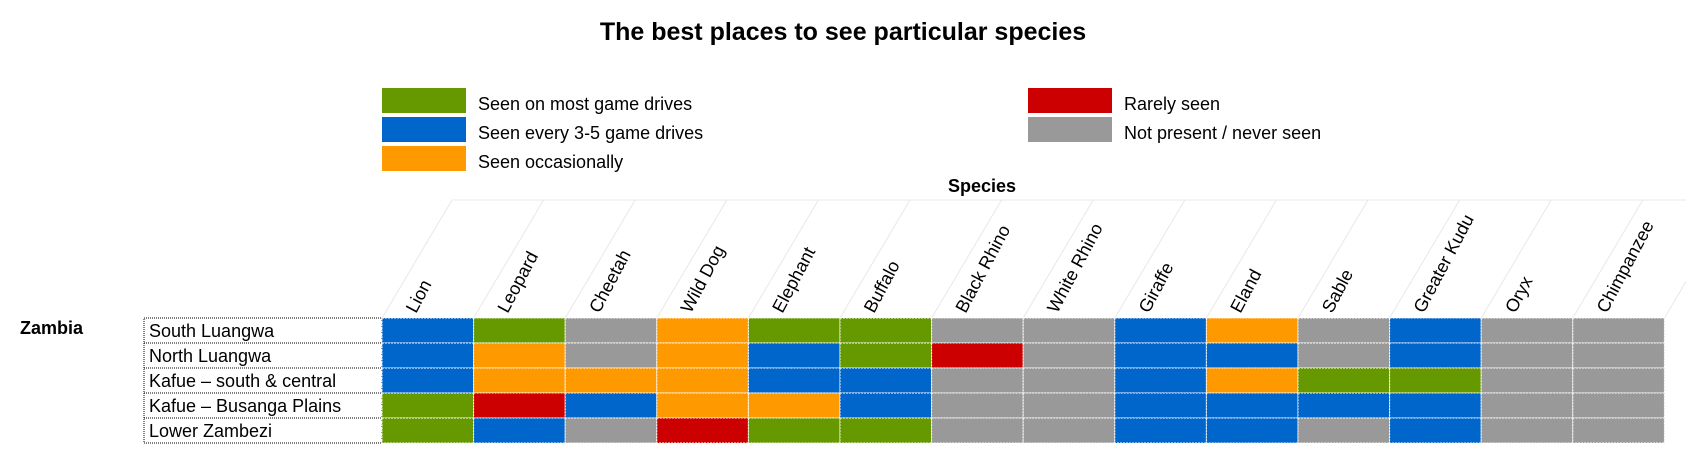  I want to click on legend-swatch-occasional, so click(424, 158).